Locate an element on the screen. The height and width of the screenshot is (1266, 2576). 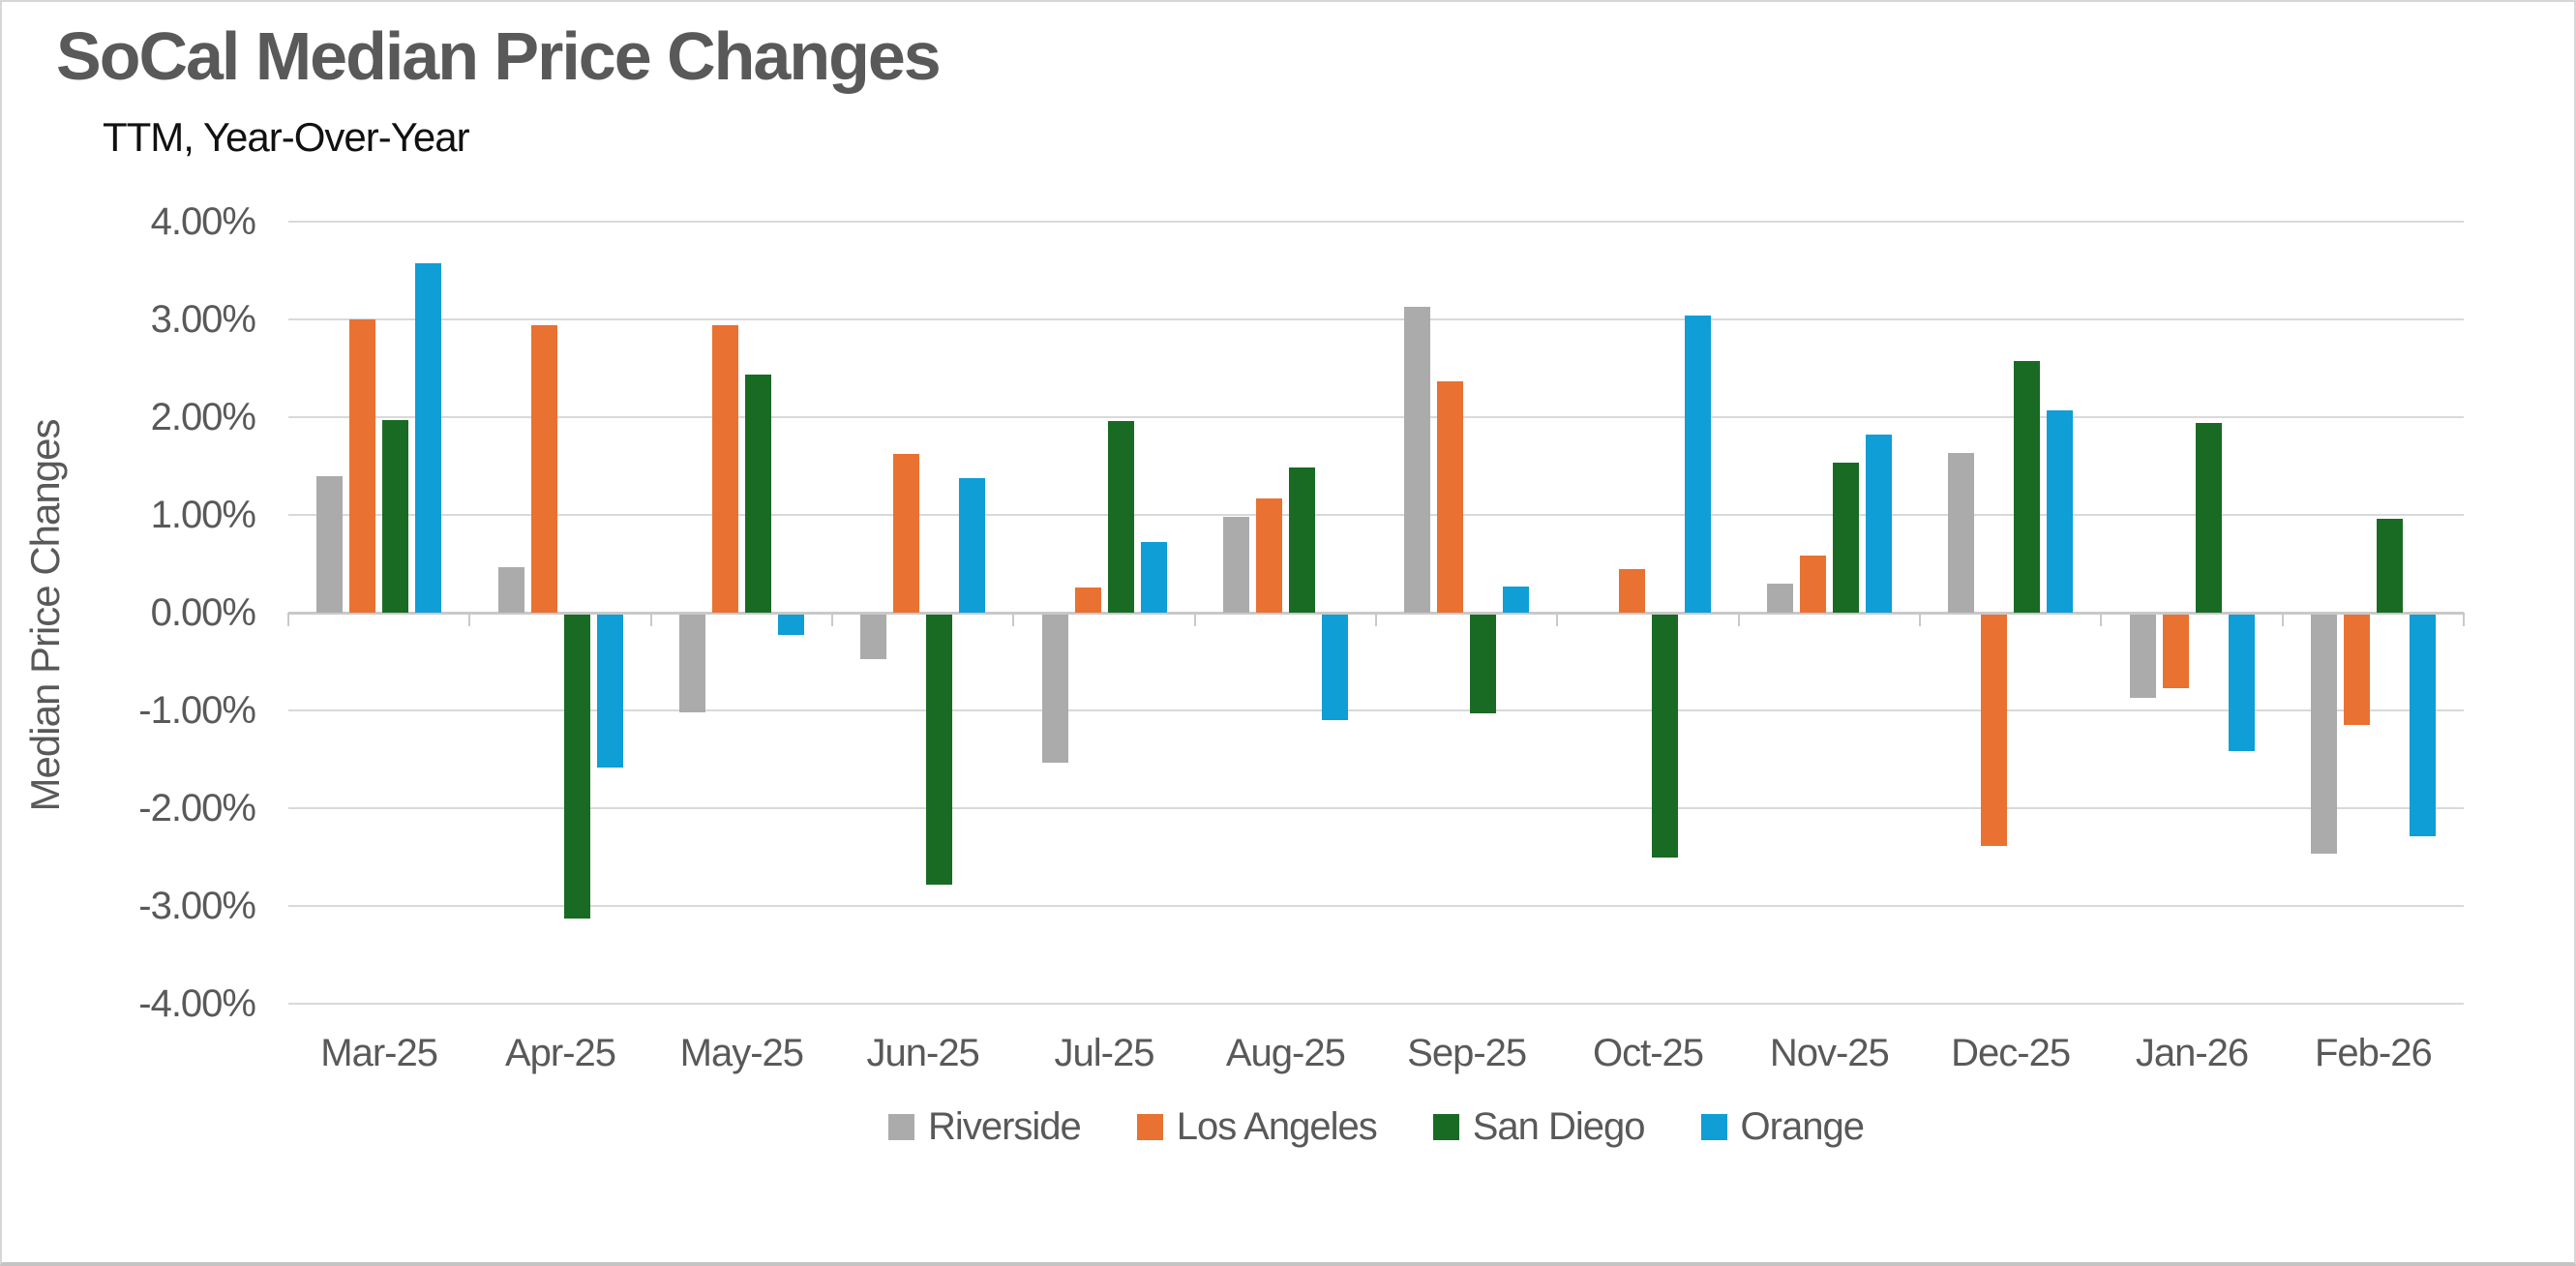
y-tick-label: 4.00% is located at coordinates (203, 221).